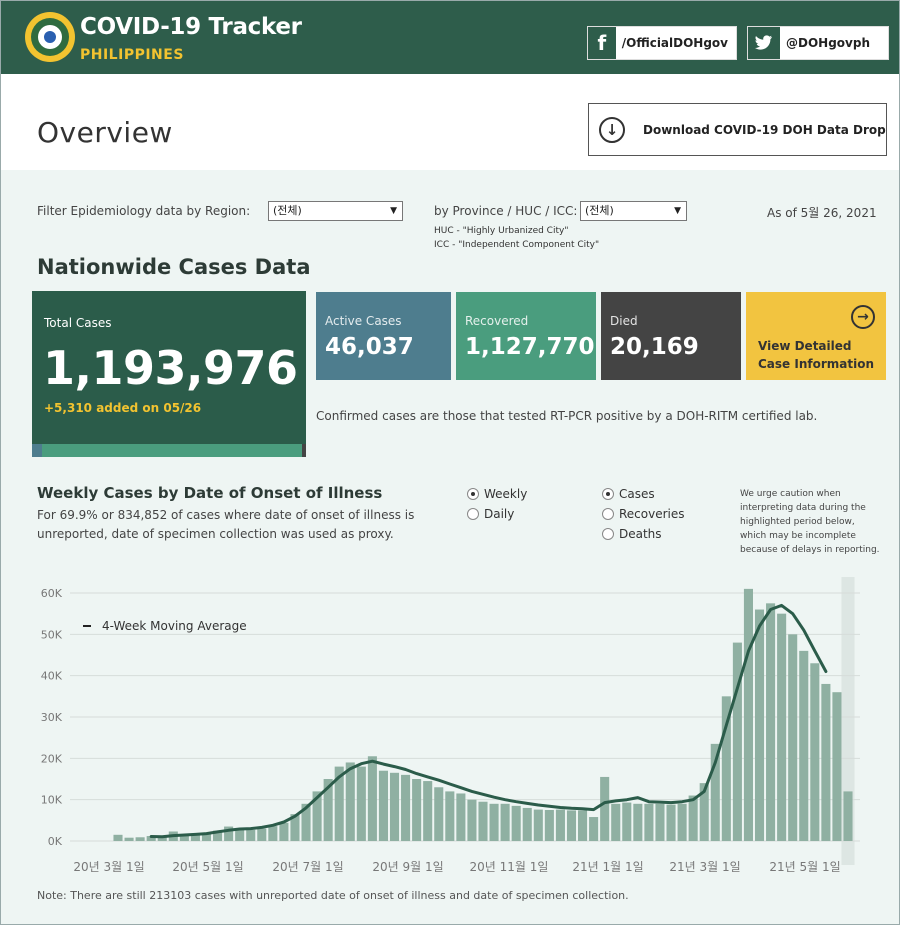  I want to click on province-select: (전체) ▼, so click(633, 211).